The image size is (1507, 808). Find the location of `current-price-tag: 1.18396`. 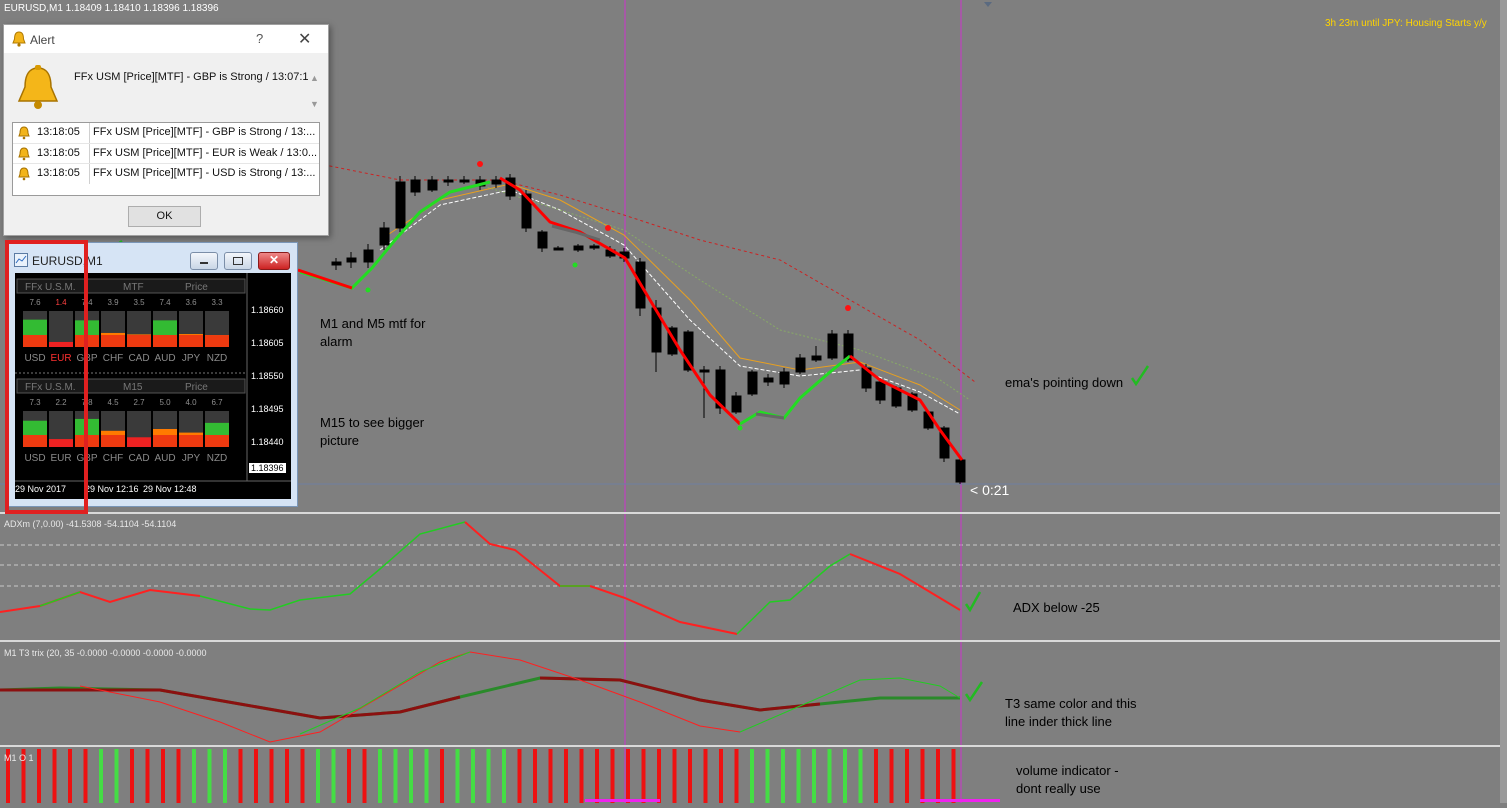

current-price-tag: 1.18396 is located at coordinates (267, 468).